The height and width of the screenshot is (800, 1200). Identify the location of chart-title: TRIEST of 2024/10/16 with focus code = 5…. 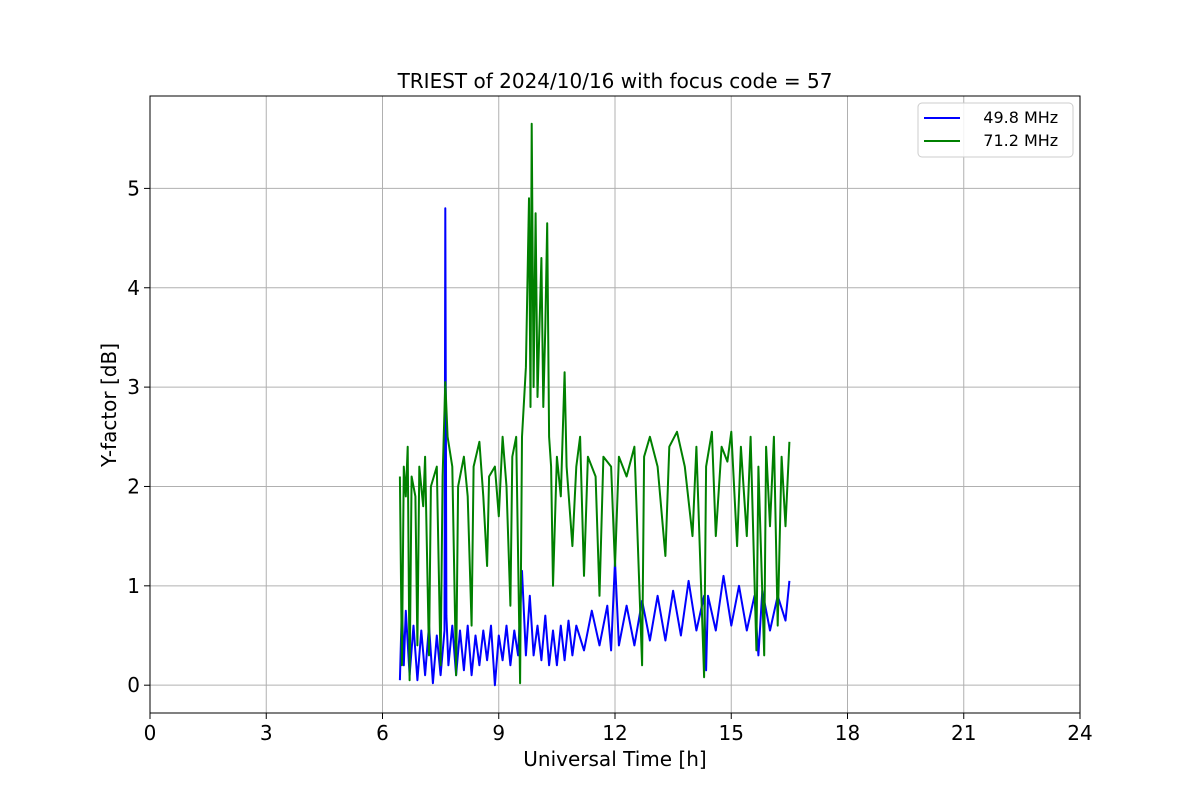
(615, 81).